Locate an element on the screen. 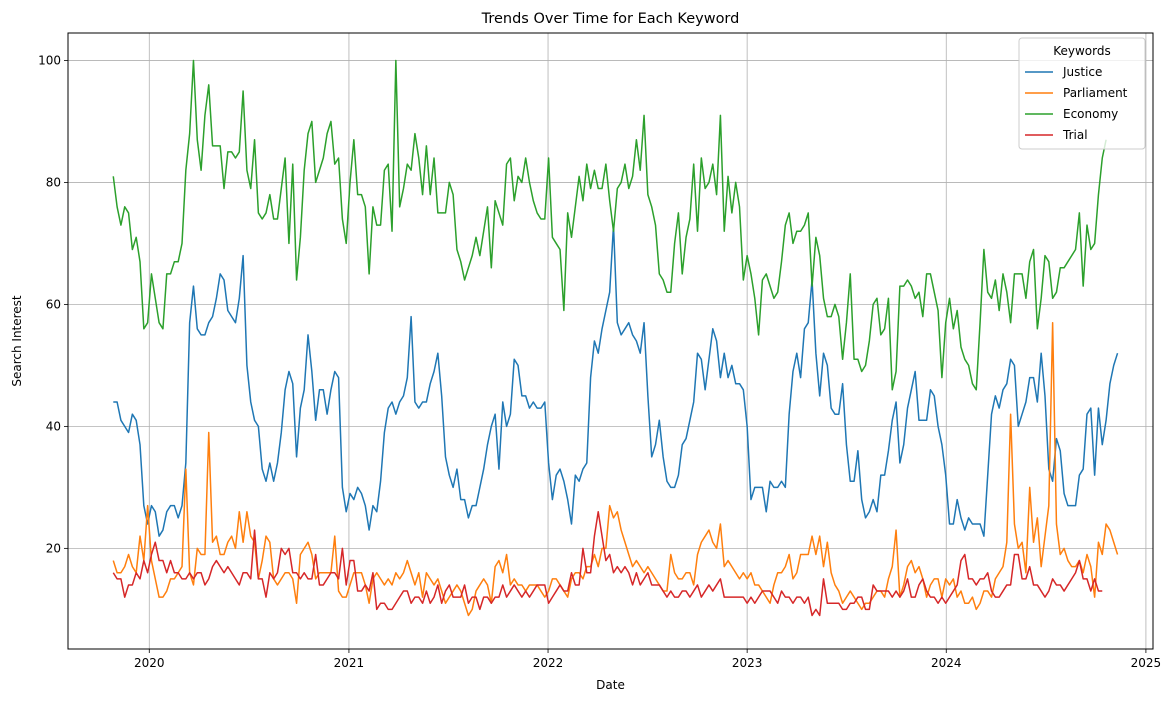 This screenshot has height=701, width=1164. x-tick-label: 2021 is located at coordinates (349, 663).